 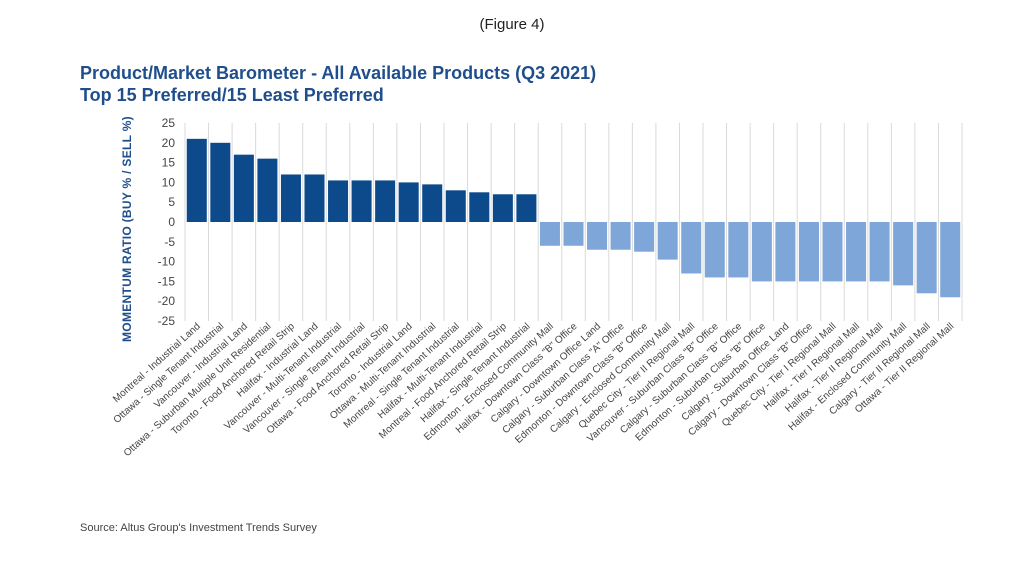 I want to click on y-tick-label: 20, so click(x=169, y=143).